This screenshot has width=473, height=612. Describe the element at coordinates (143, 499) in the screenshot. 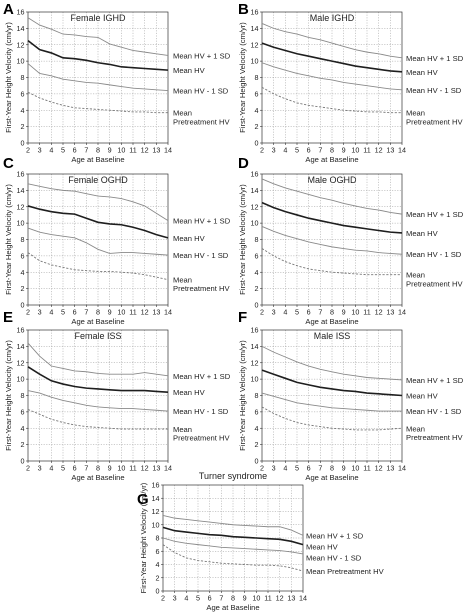

I see `panel-letter: G` at that location.